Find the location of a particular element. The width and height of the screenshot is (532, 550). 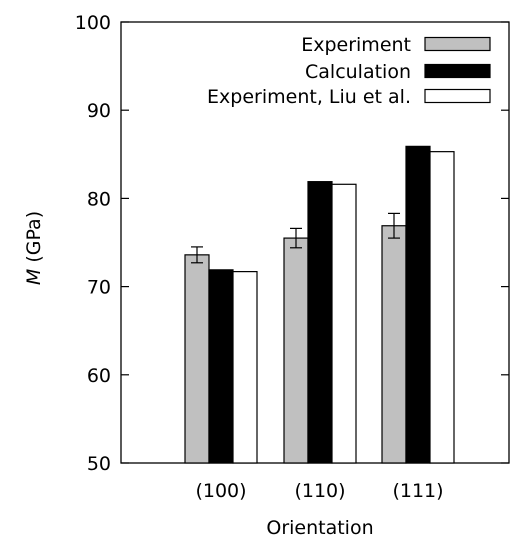

x-category-label: (111) is located at coordinates (417, 491).